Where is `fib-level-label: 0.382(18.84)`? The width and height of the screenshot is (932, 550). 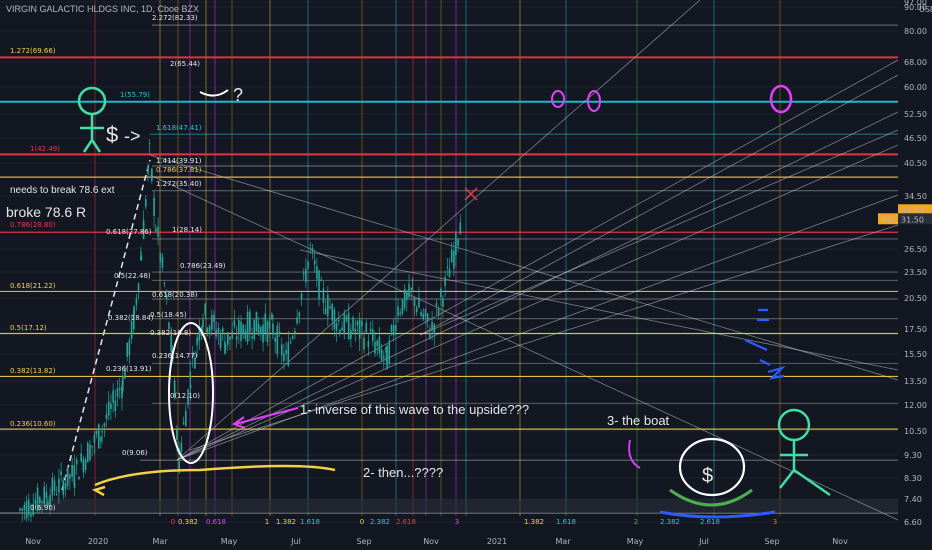
fib-level-label: 0.382(18.84) is located at coordinates (131, 318).